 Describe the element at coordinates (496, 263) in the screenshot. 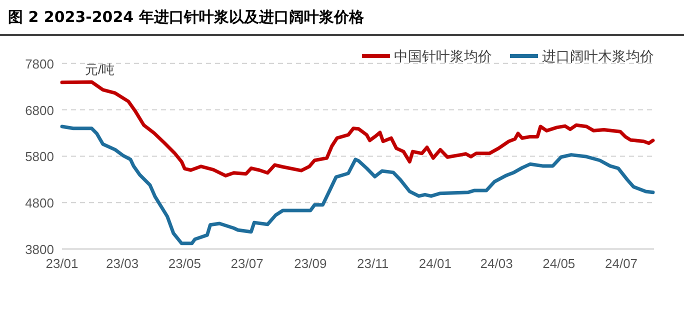

I see `x-tick-label: 24/03` at that location.